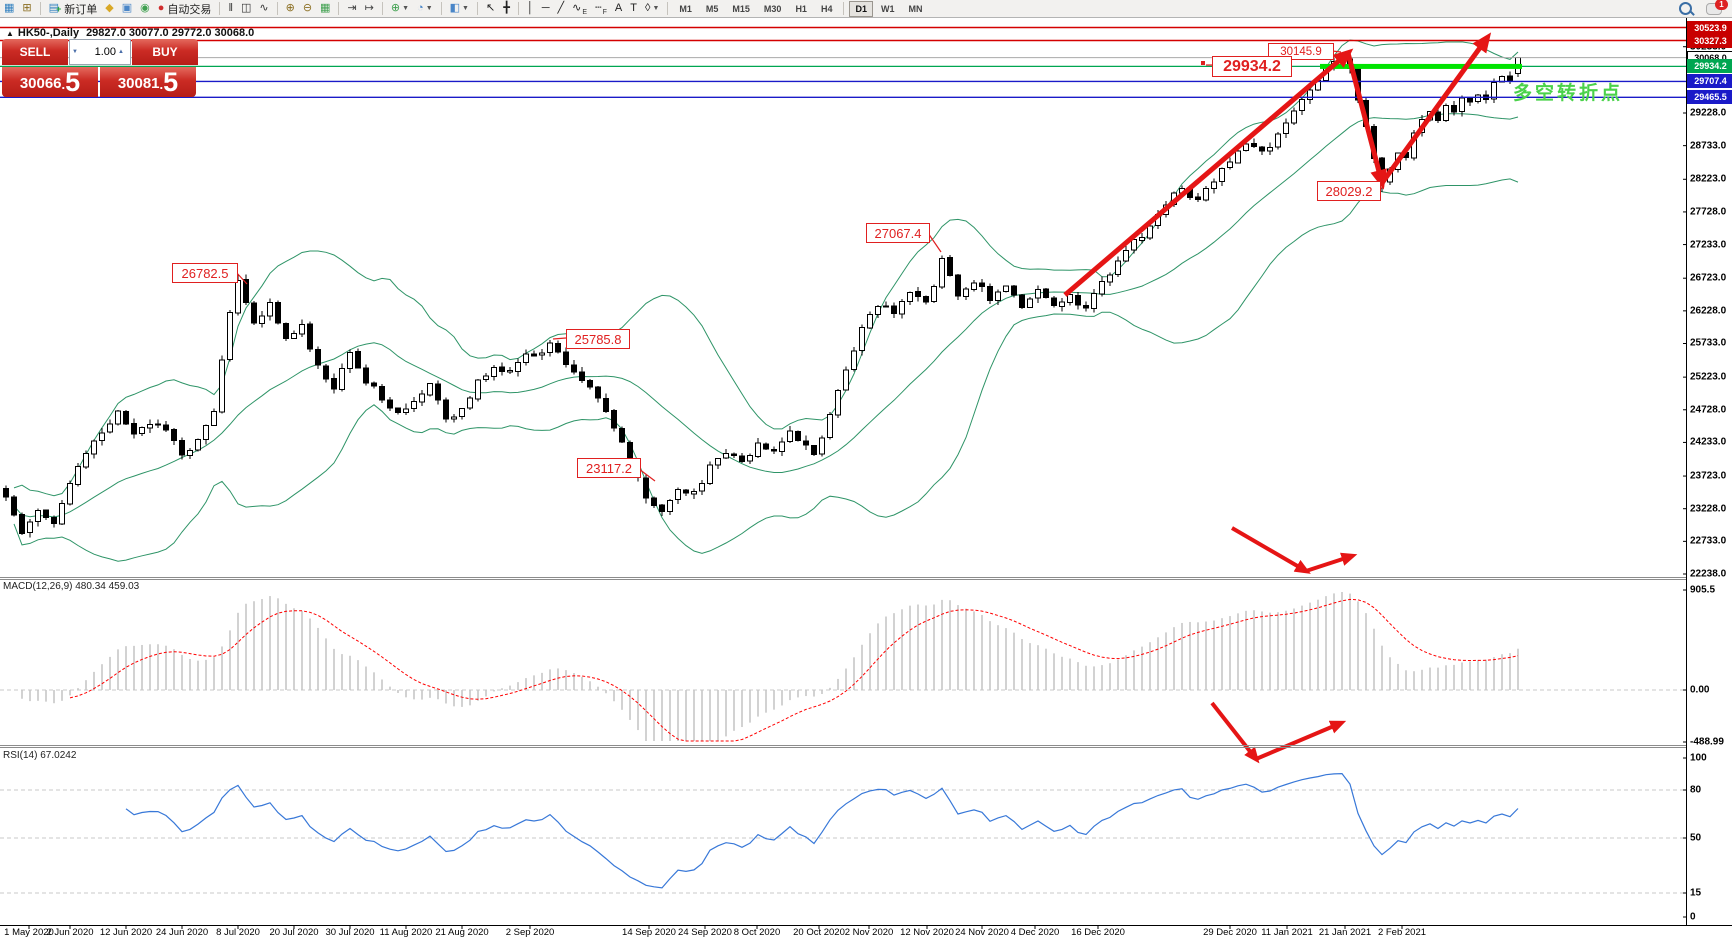  What do you see at coordinates (757, 932) in the screenshot?
I see `date-axis-label: 8 Oct 2020` at bounding box center [757, 932].